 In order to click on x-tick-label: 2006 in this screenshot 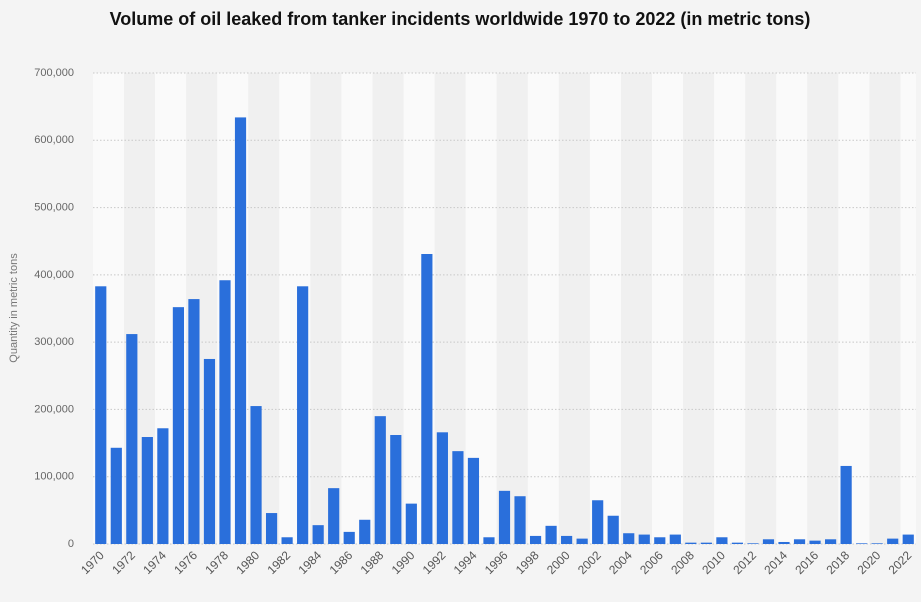, I will do `click(651, 562)`.